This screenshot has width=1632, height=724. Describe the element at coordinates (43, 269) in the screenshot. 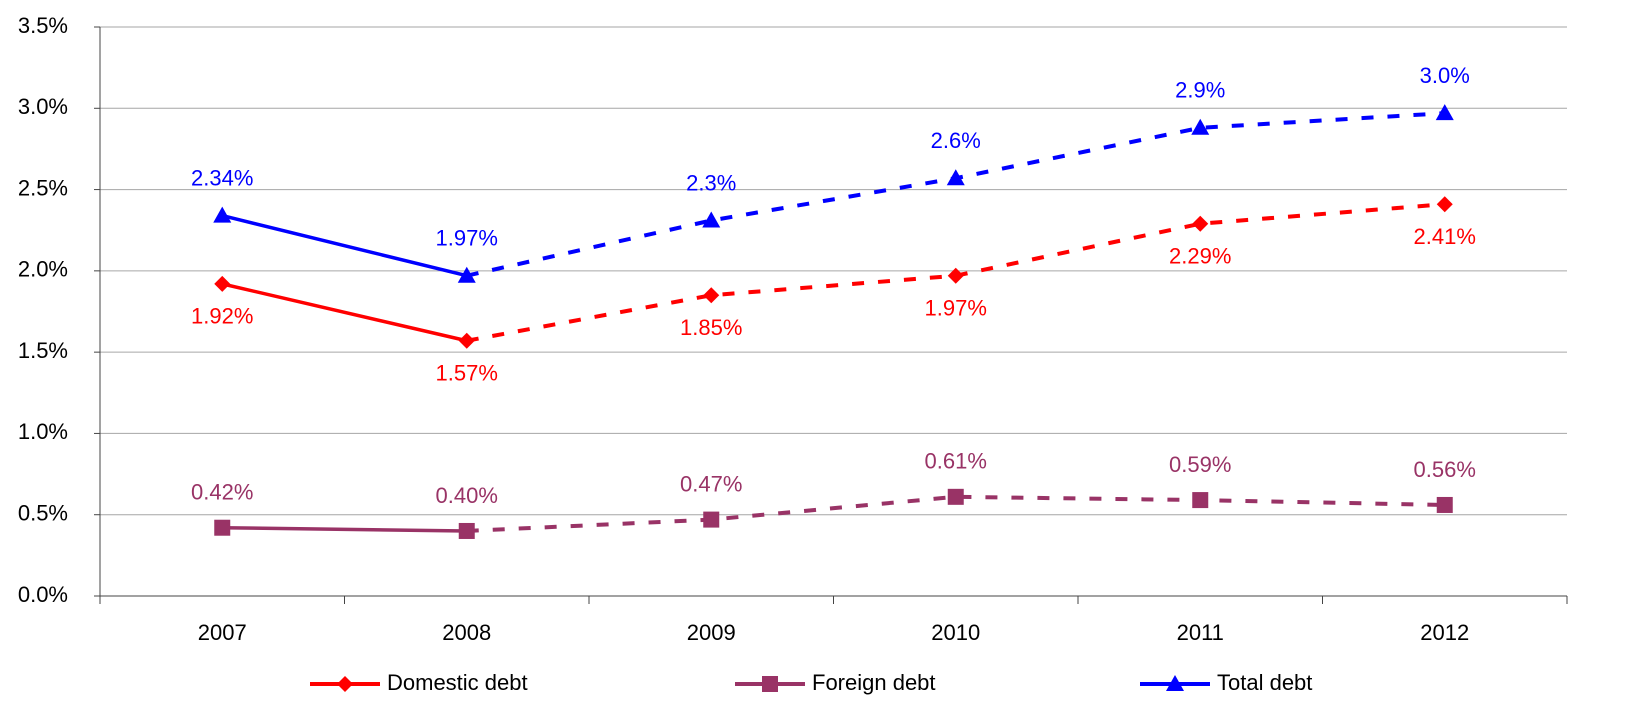

I see `y-tick-label: 2.0%` at that location.